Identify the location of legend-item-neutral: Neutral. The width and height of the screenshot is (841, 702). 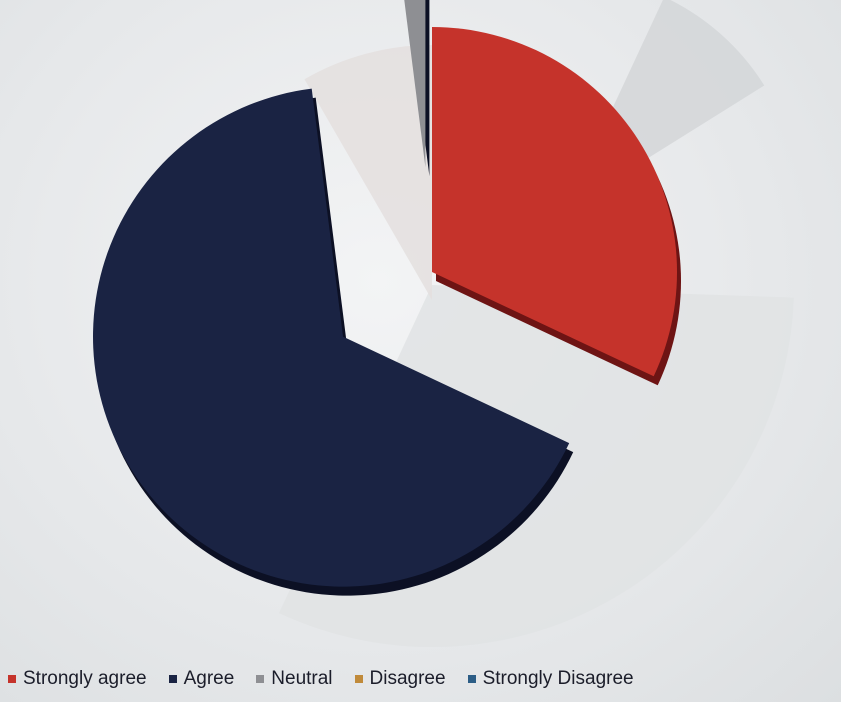
(294, 679).